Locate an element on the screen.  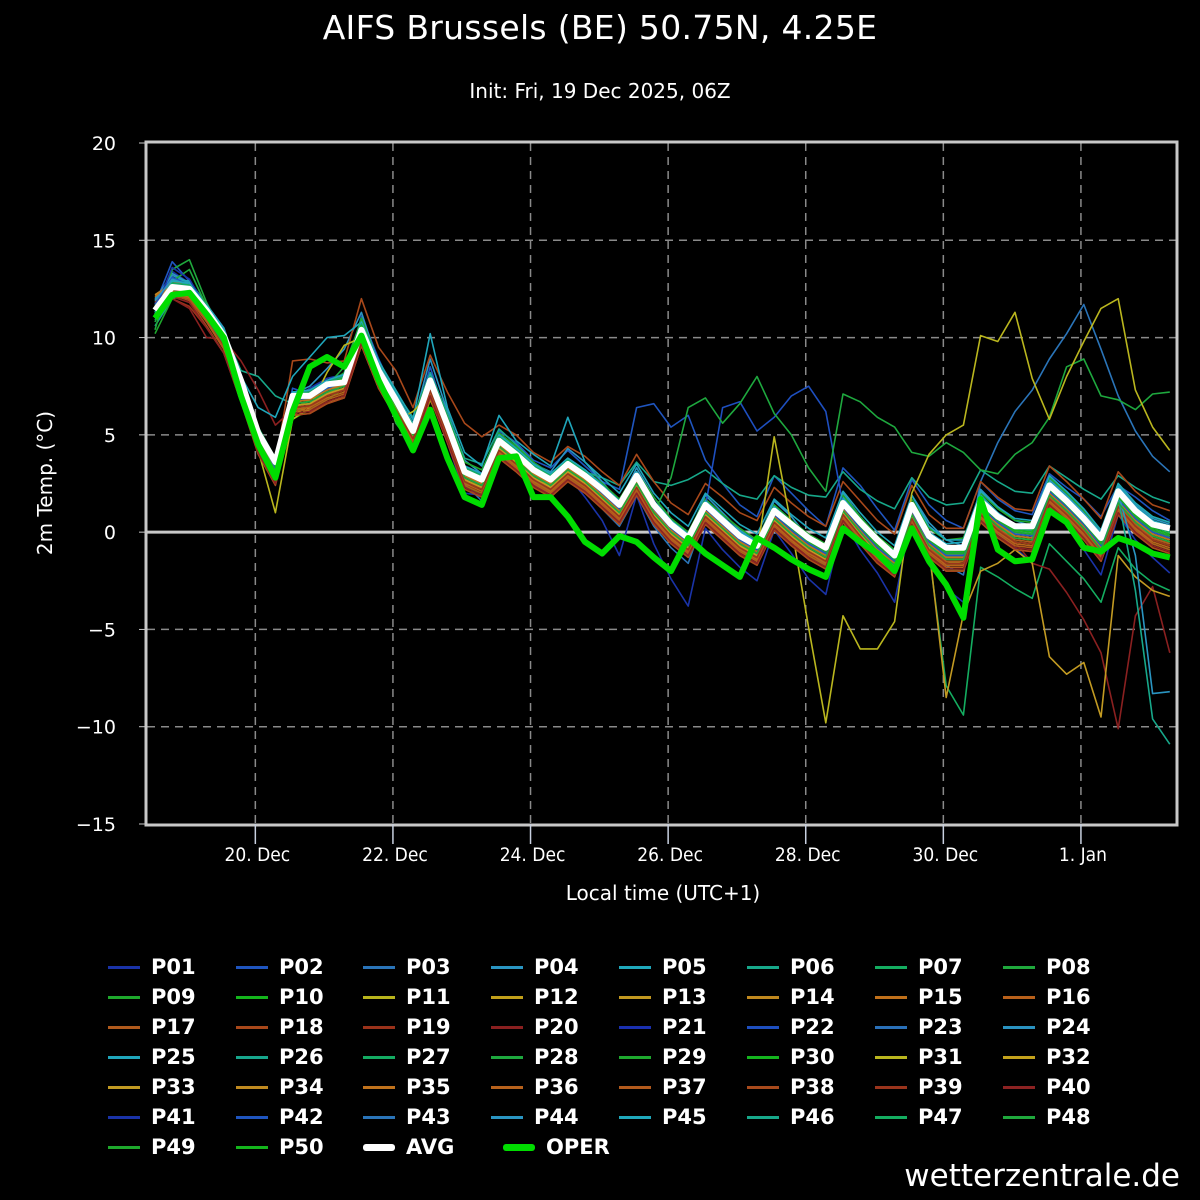
legend-item-p19: P19 is located at coordinates (407, 1027).